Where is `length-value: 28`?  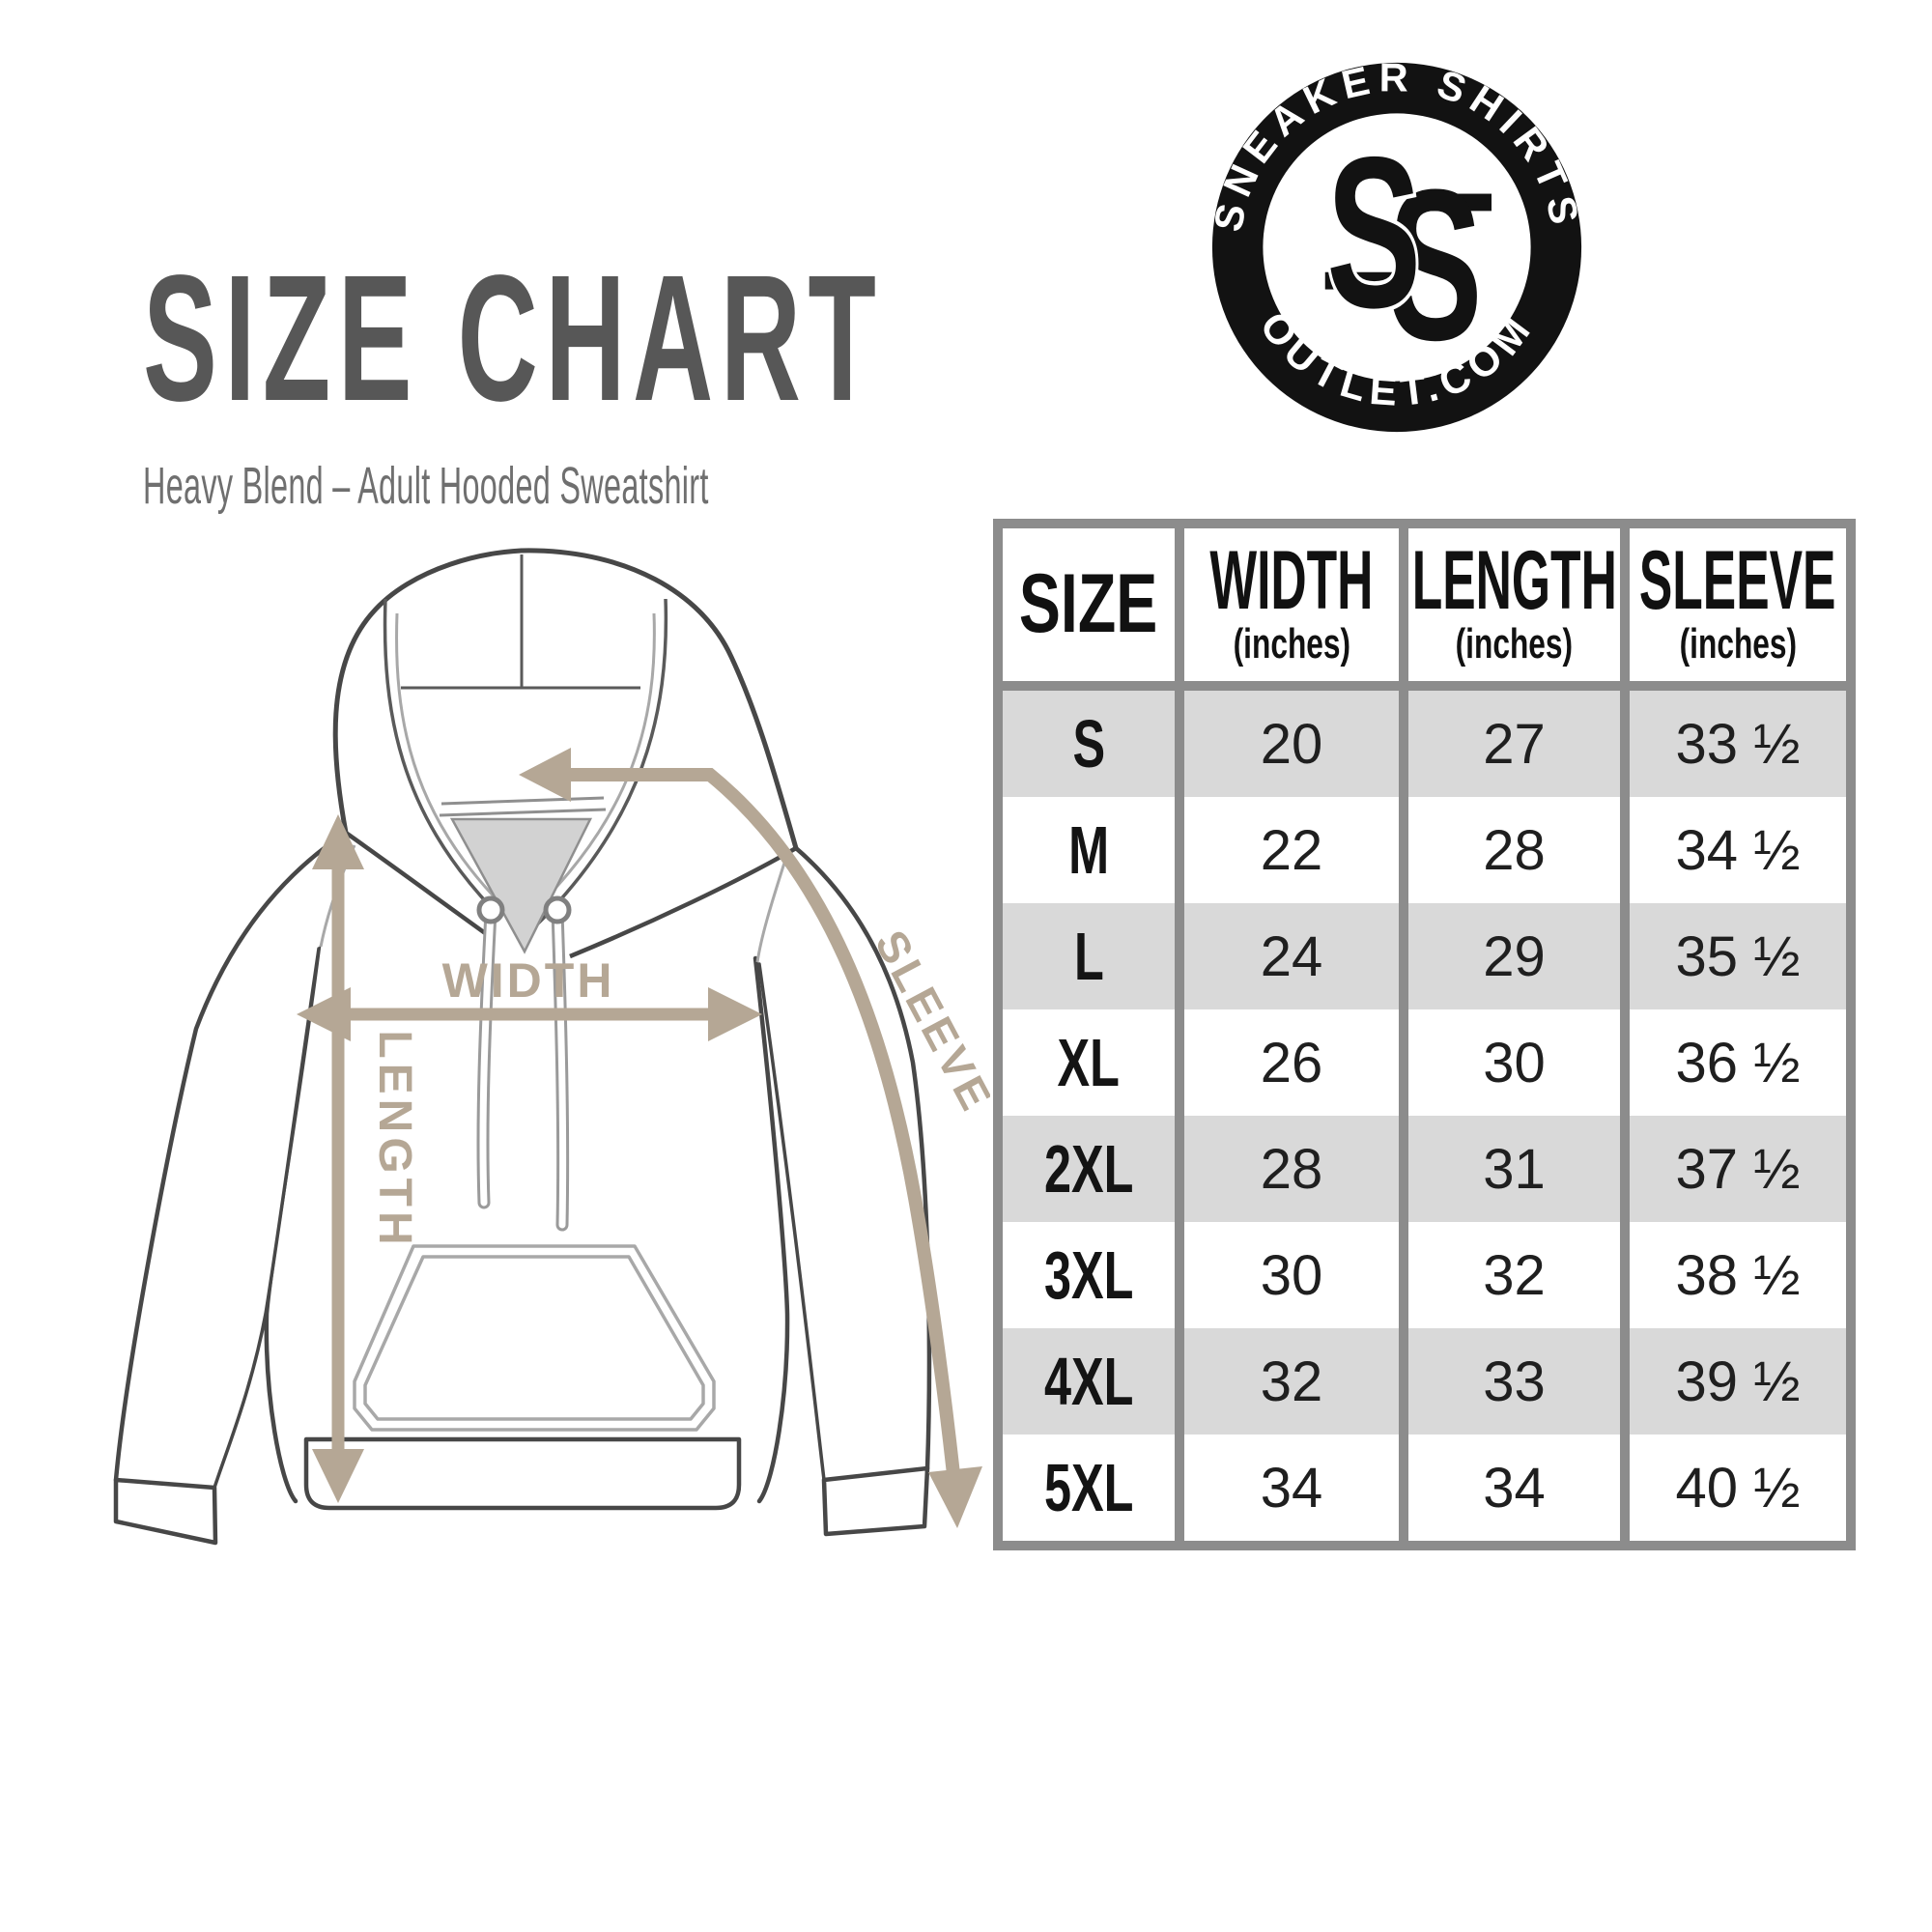 length-value: 28 is located at coordinates (1514, 850).